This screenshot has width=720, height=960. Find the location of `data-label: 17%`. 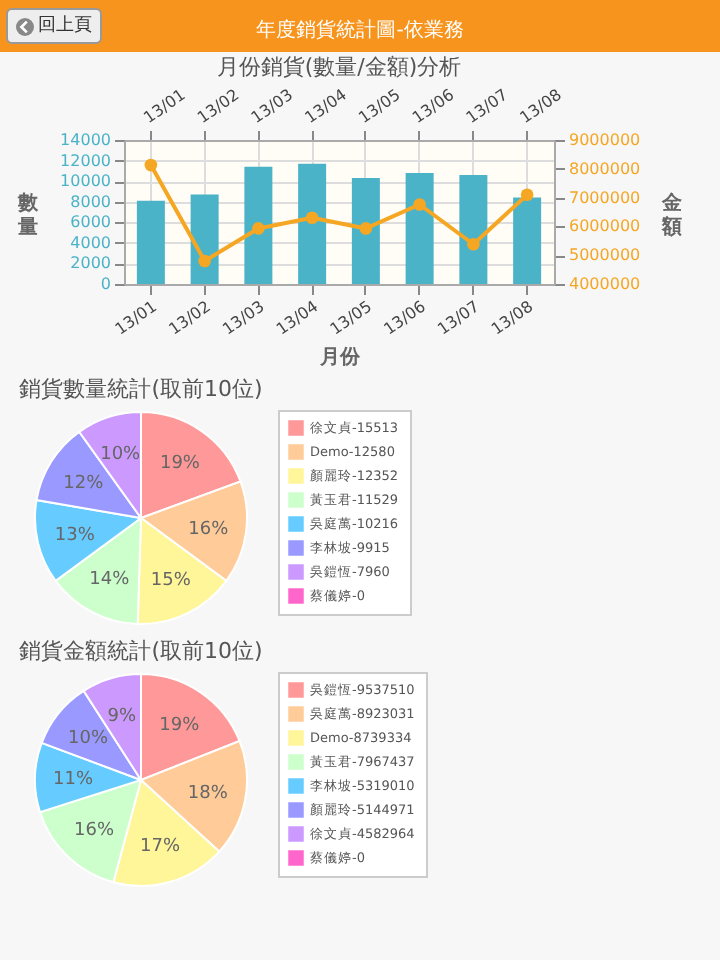

data-label: 17% is located at coordinates (160, 847).